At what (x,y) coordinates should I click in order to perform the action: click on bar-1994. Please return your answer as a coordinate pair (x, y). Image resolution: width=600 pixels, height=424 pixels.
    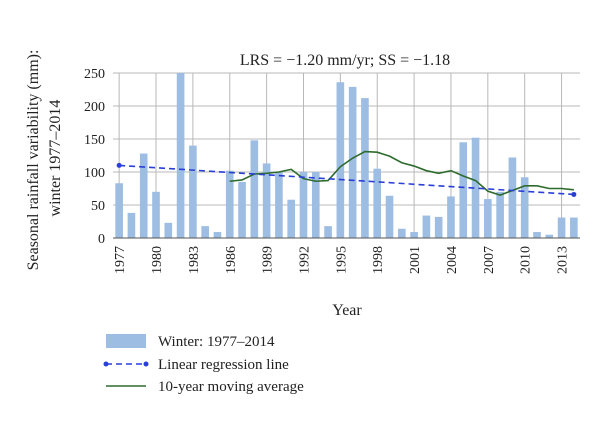
    Looking at the image, I should click on (328, 232).